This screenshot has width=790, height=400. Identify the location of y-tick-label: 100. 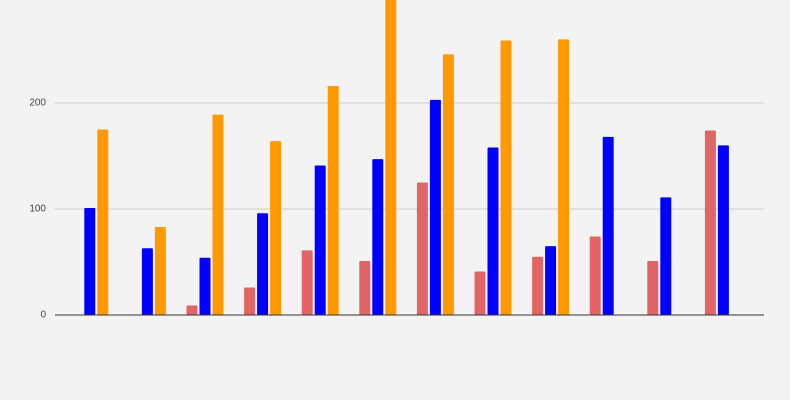
(37, 209).